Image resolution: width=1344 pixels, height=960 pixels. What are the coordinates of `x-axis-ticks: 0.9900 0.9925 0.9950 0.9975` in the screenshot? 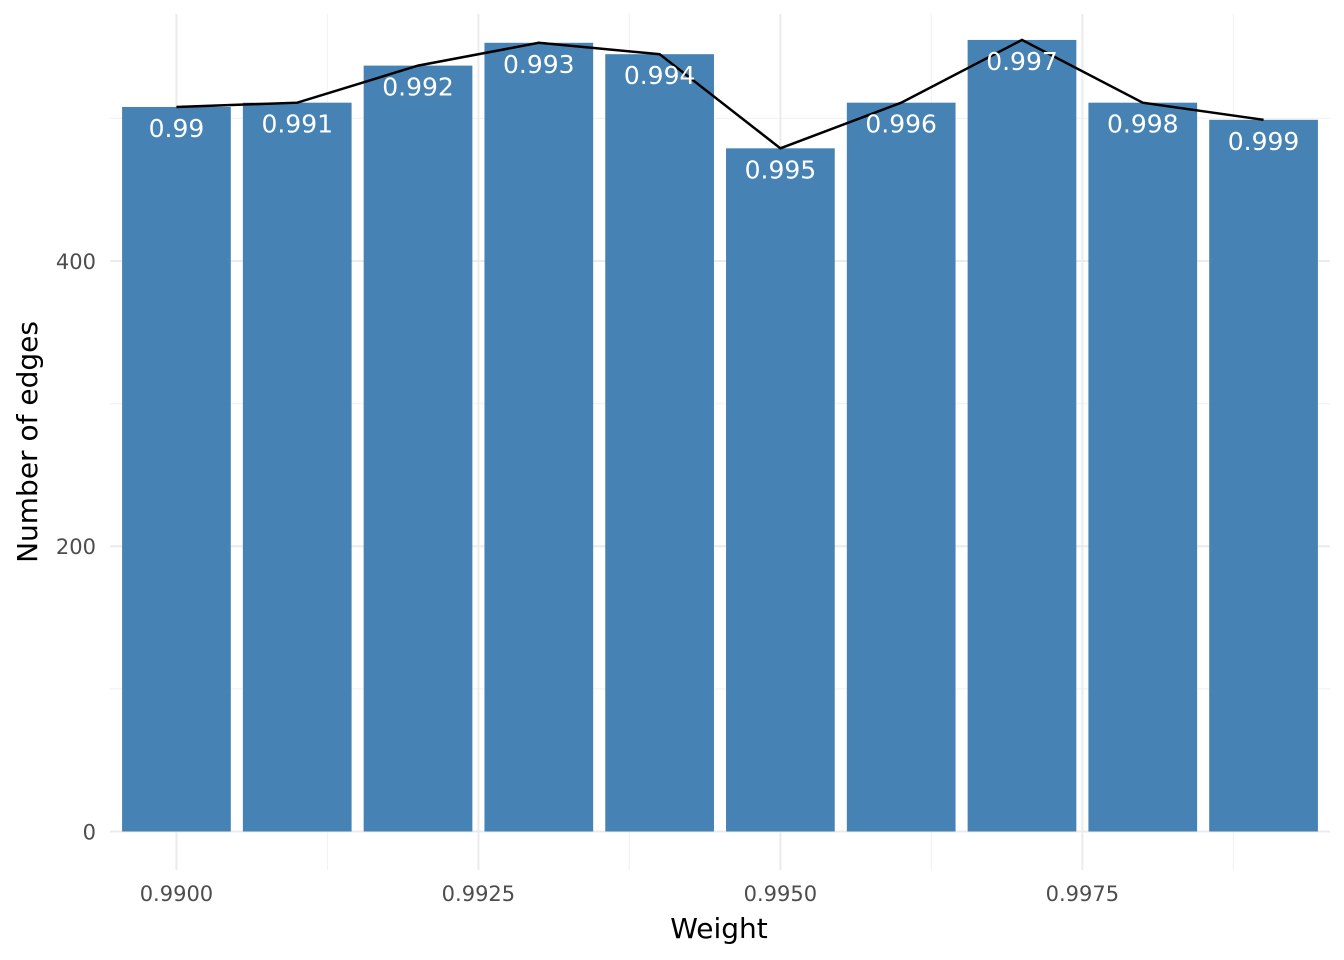 It's located at (629, 894).